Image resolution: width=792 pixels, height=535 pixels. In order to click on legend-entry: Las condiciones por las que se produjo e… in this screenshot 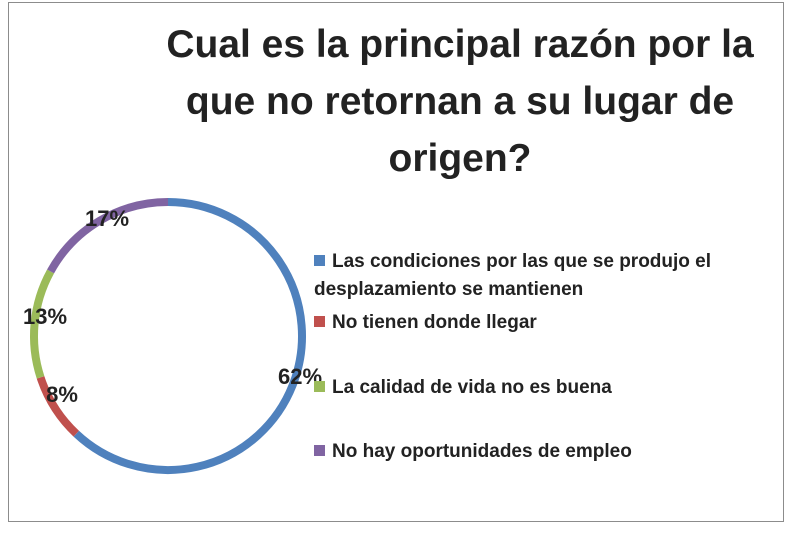, I will do `click(549, 276)`.